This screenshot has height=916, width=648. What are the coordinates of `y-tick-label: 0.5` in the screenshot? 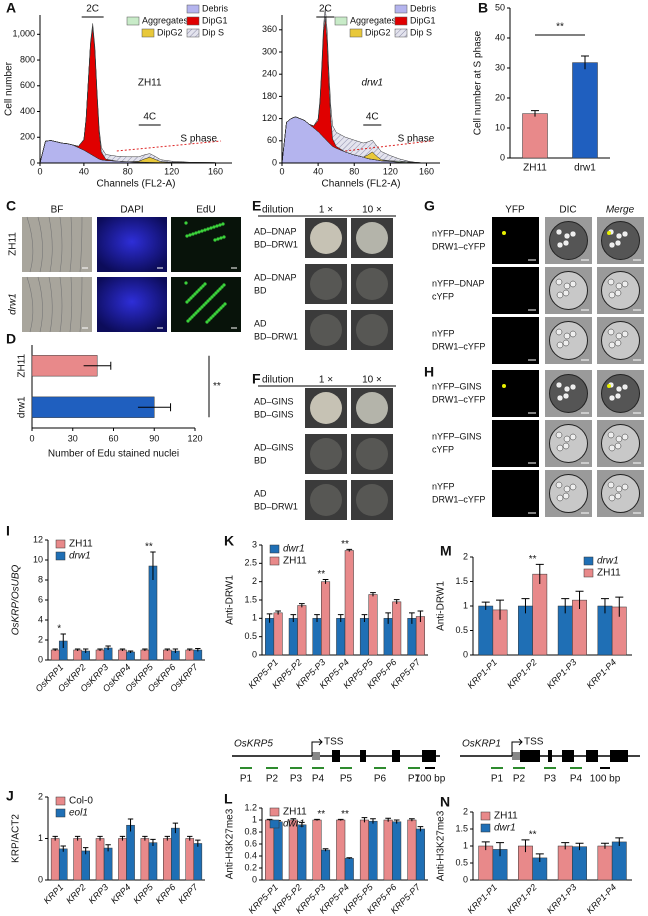 It's located at (250, 636).